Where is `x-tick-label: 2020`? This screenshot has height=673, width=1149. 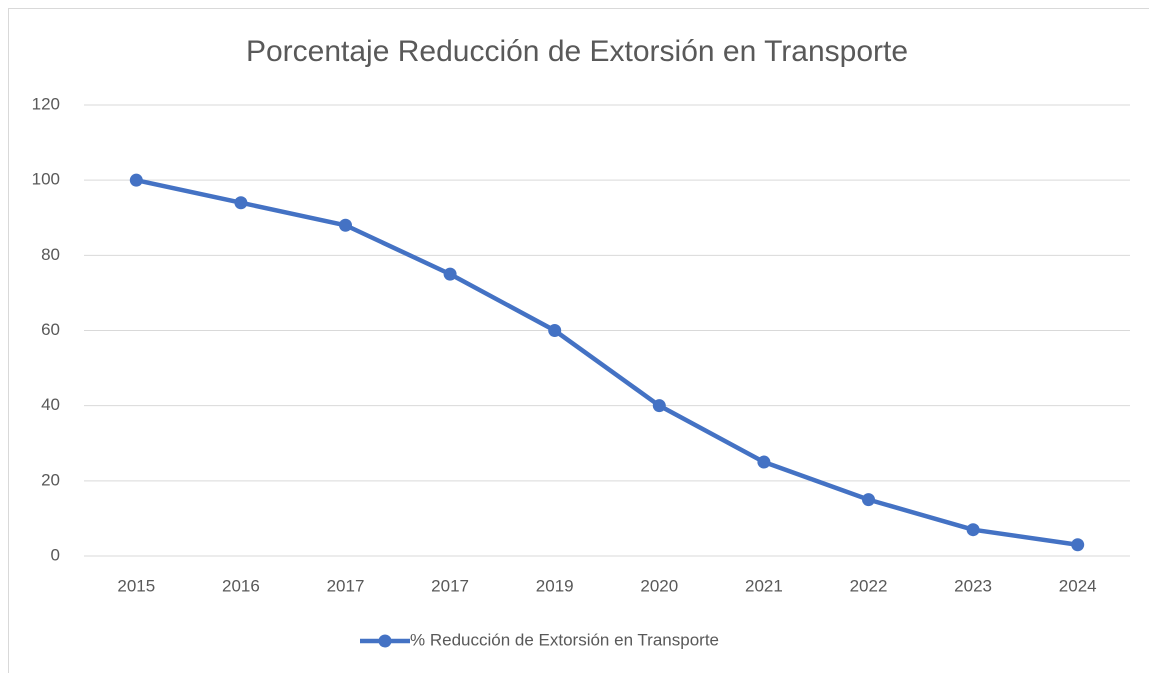 x-tick-label: 2020 is located at coordinates (659, 585).